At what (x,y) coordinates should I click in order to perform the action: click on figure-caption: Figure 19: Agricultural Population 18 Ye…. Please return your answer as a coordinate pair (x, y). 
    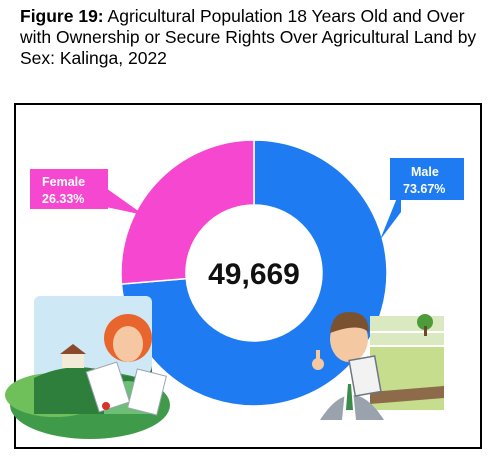
    Looking at the image, I should click on (255, 37).